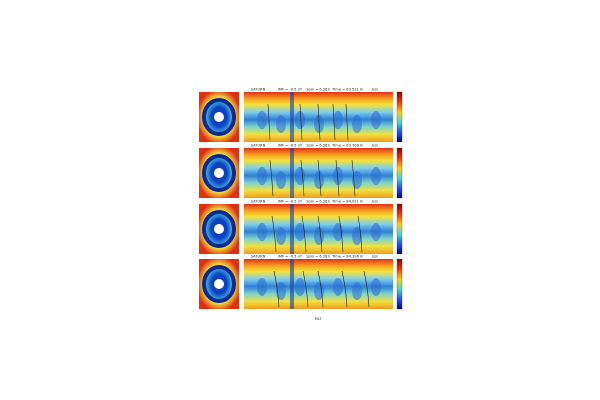 The width and height of the screenshot is (600, 400). I want to click on panel-header: Time = 84.021 hr, so click(347, 202).